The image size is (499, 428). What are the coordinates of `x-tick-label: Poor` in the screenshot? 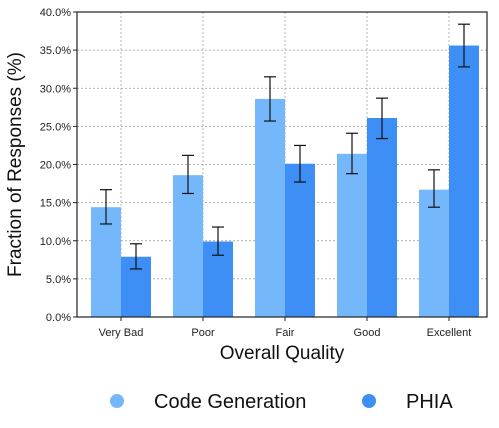 It's located at (203, 333).